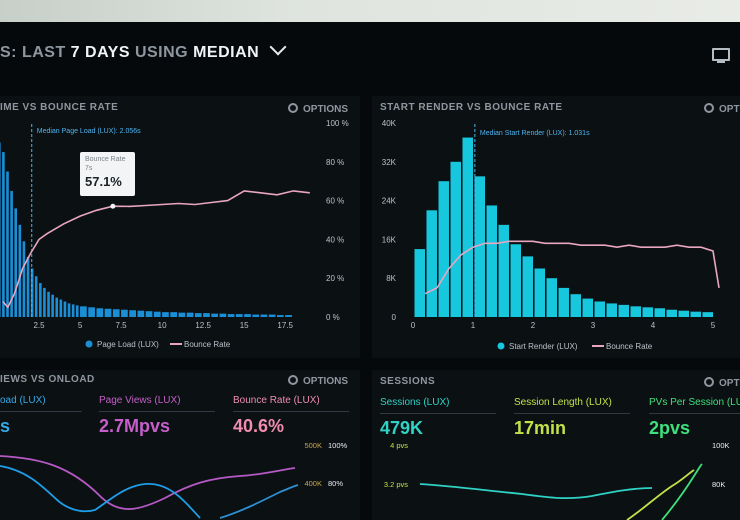  Describe the element at coordinates (370, 54) in the screenshot. I see `dashboard-header: S: LAST 7 DAYS USING MEDIAN` at that location.